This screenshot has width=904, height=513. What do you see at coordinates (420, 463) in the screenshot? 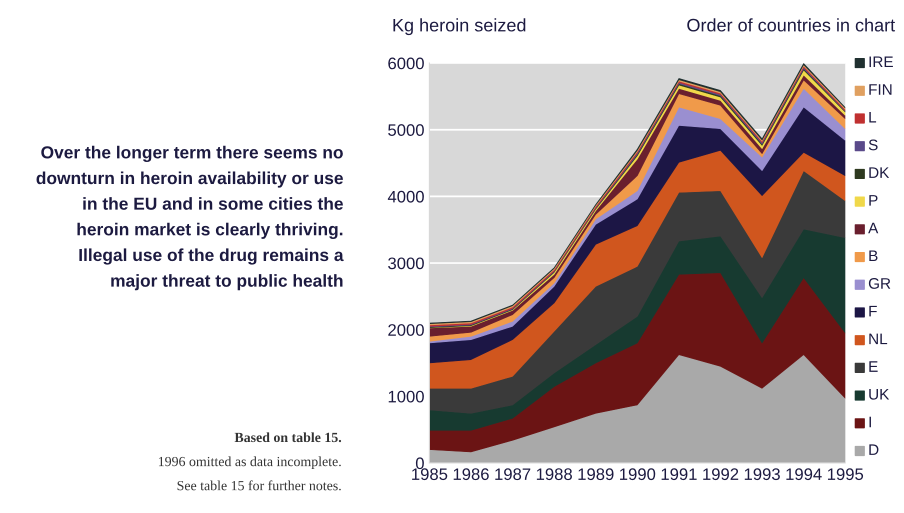
I see `y-tick-label: 0` at bounding box center [420, 463].